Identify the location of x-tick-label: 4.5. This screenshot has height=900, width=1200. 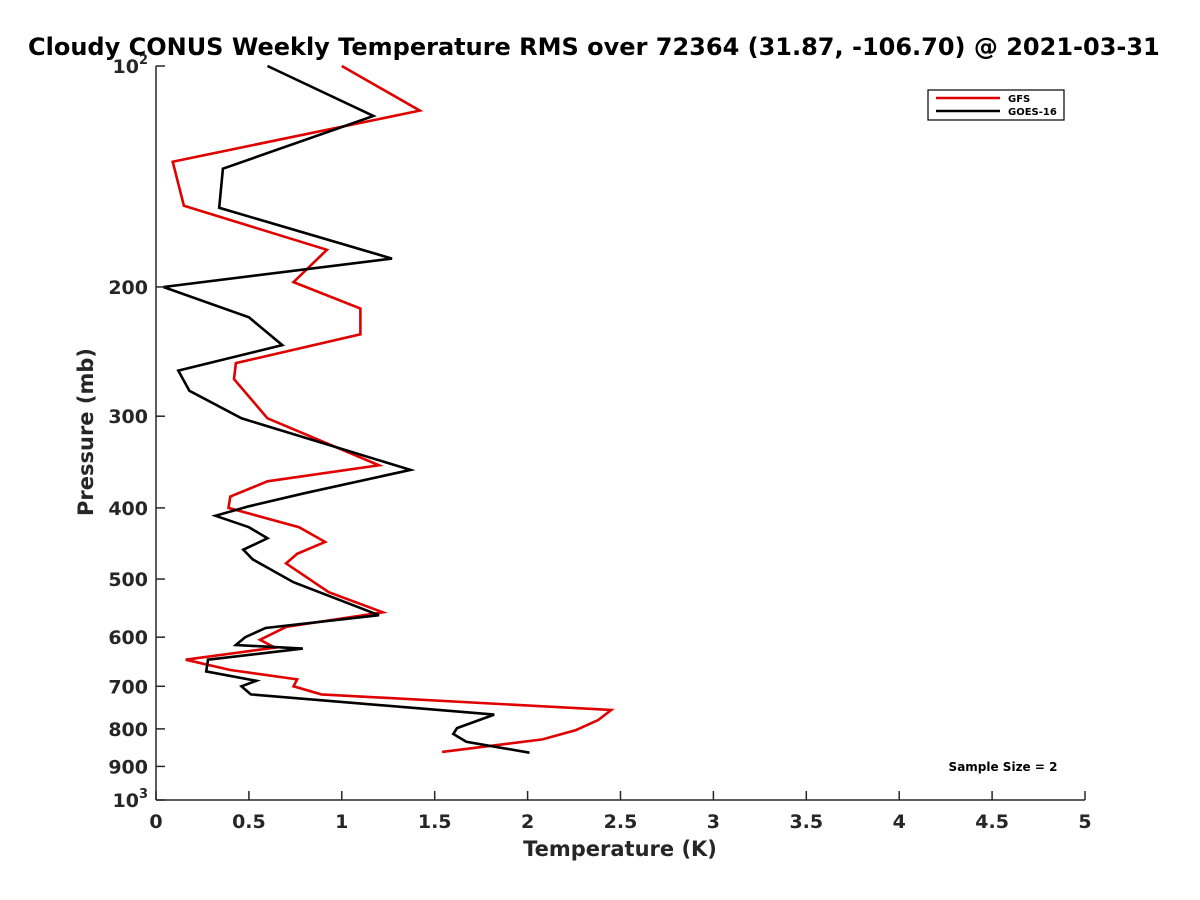
(992, 822).